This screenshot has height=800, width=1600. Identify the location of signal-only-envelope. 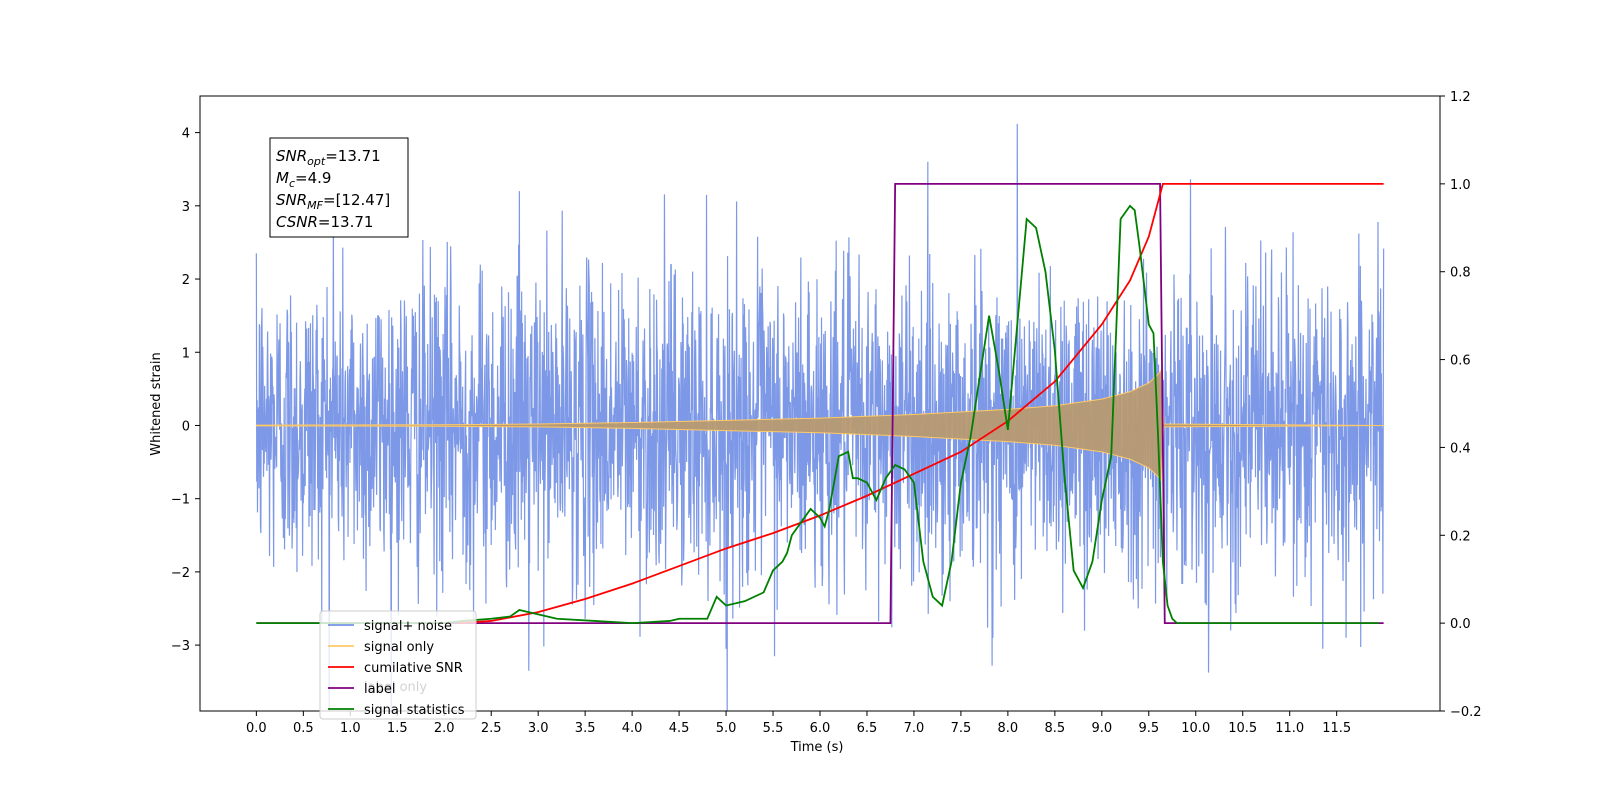
(819, 425).